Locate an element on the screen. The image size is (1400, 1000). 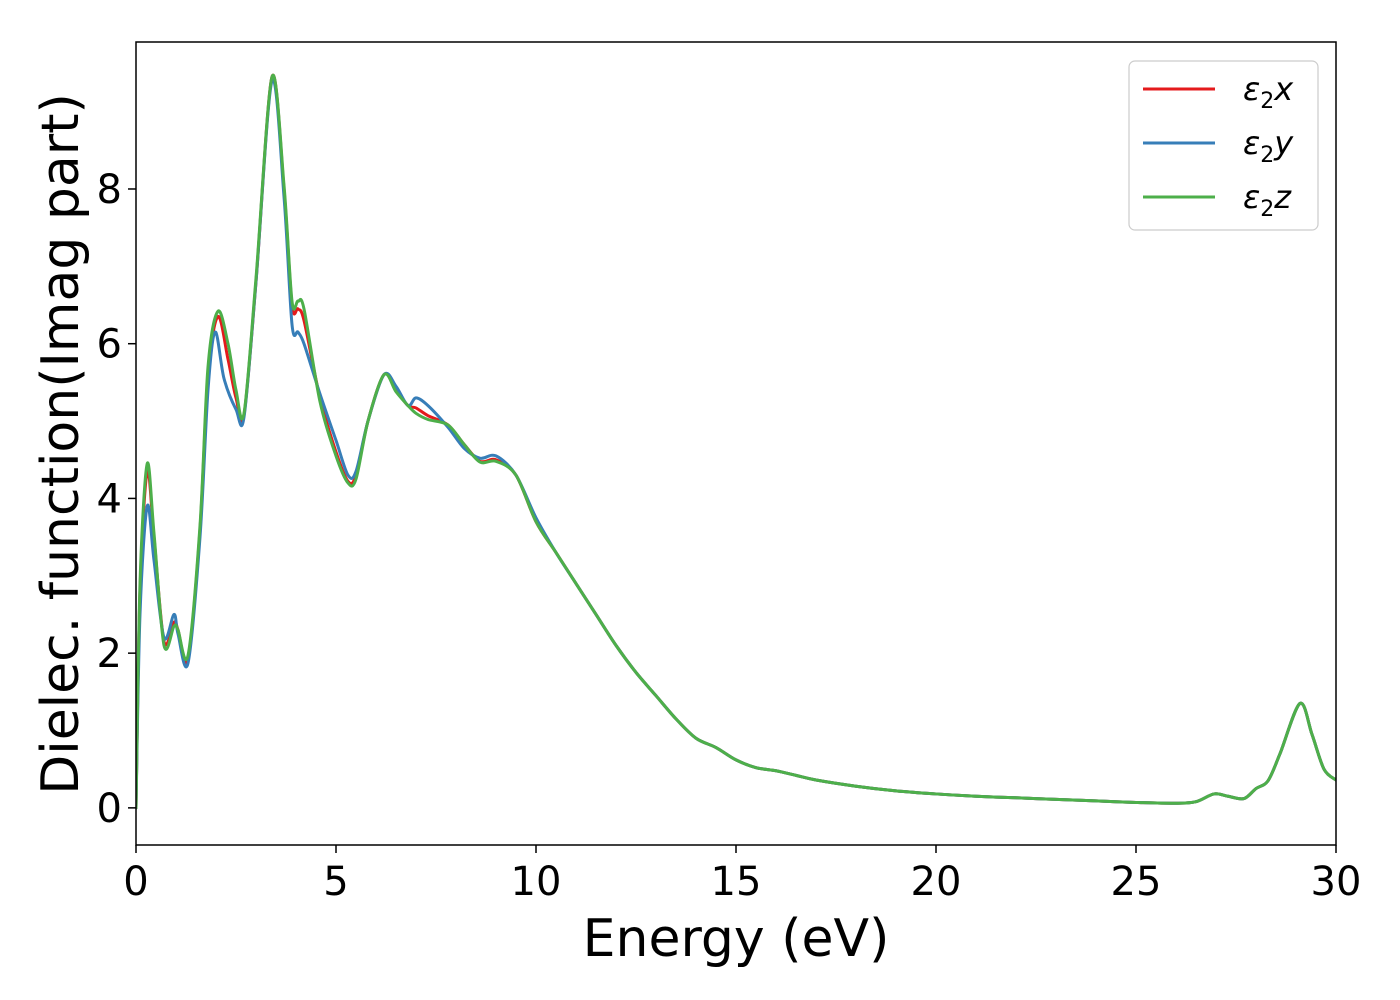
y-tick-label: 2 is located at coordinates (109, 654).